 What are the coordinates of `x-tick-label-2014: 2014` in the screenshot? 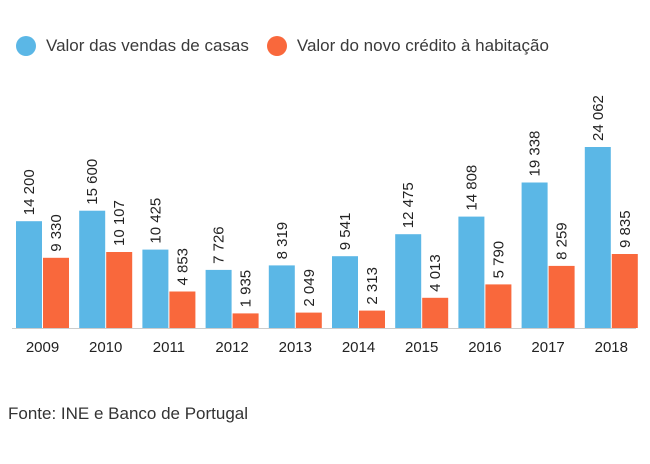 It's located at (358, 347).